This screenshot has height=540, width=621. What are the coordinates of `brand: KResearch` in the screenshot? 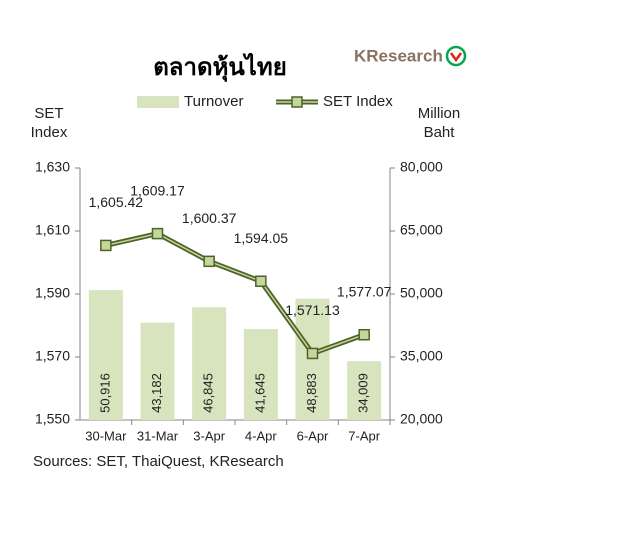 It's located at (398, 55).